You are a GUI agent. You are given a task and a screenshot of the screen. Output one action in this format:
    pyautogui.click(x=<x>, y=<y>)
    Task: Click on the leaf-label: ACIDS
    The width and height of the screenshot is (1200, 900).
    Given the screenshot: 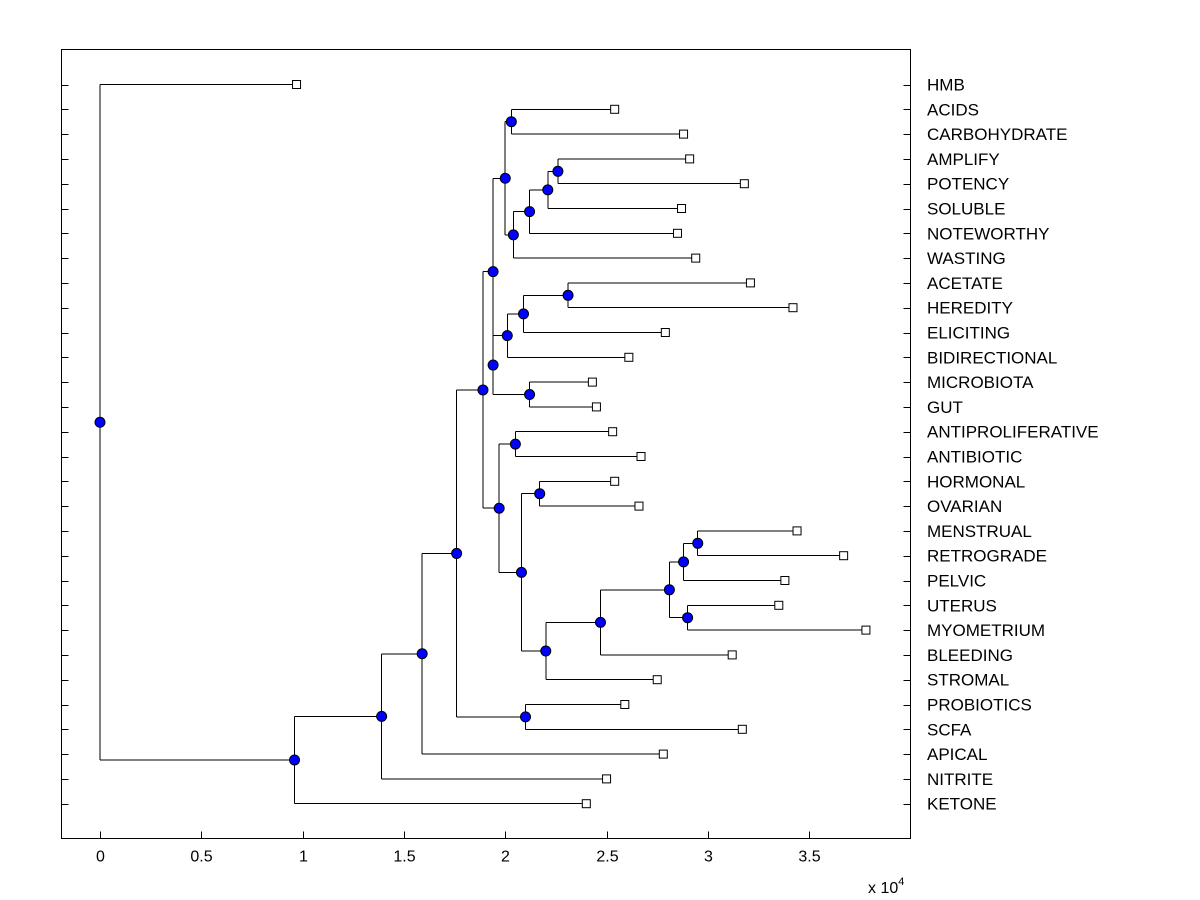 What is the action you would take?
    pyautogui.click(x=953, y=109)
    